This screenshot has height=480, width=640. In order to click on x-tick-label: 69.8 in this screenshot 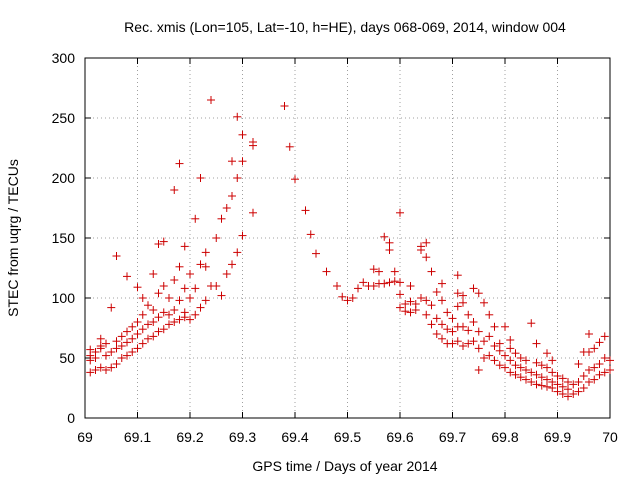, I will do `click(504, 437)`.